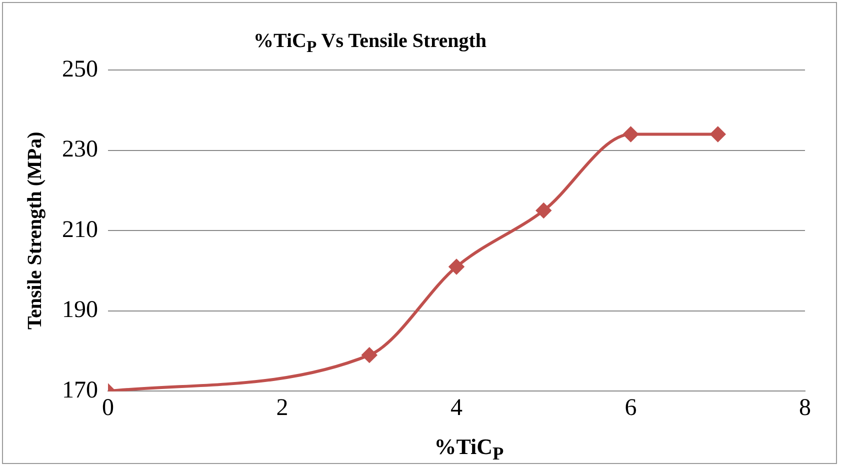 The width and height of the screenshot is (841, 468). Describe the element at coordinates (80, 149) in the screenshot. I see `y-tick-label: 230` at that location.